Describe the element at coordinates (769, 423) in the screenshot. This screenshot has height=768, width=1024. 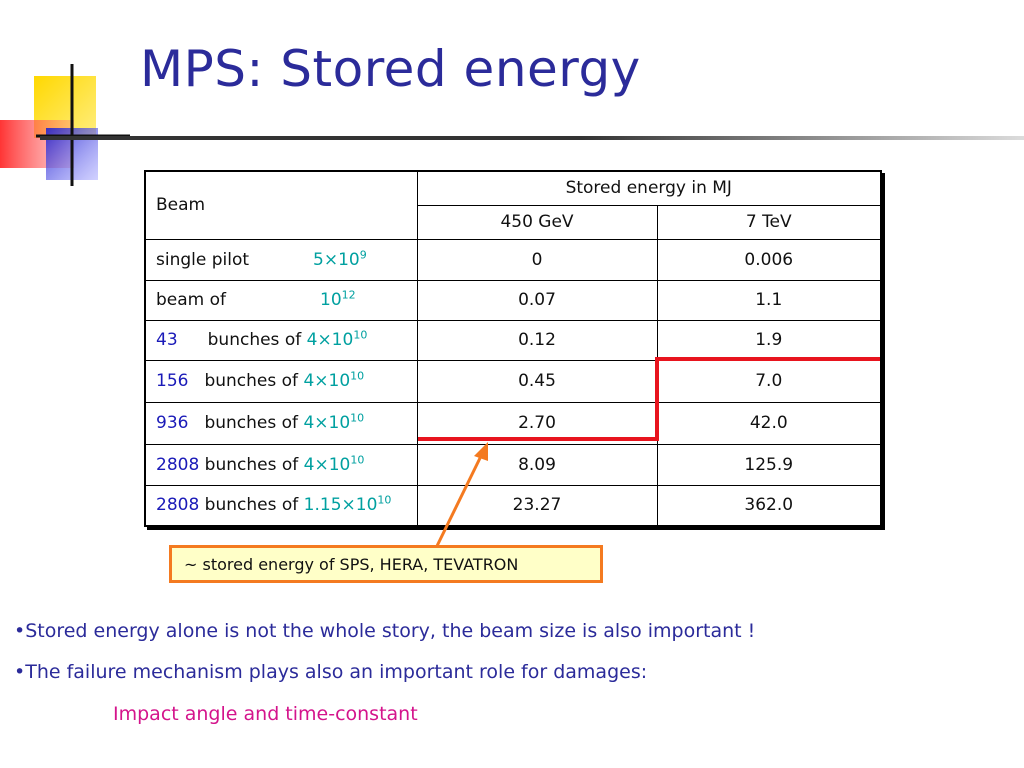
I see `energy-7tev: 42.0` at that location.